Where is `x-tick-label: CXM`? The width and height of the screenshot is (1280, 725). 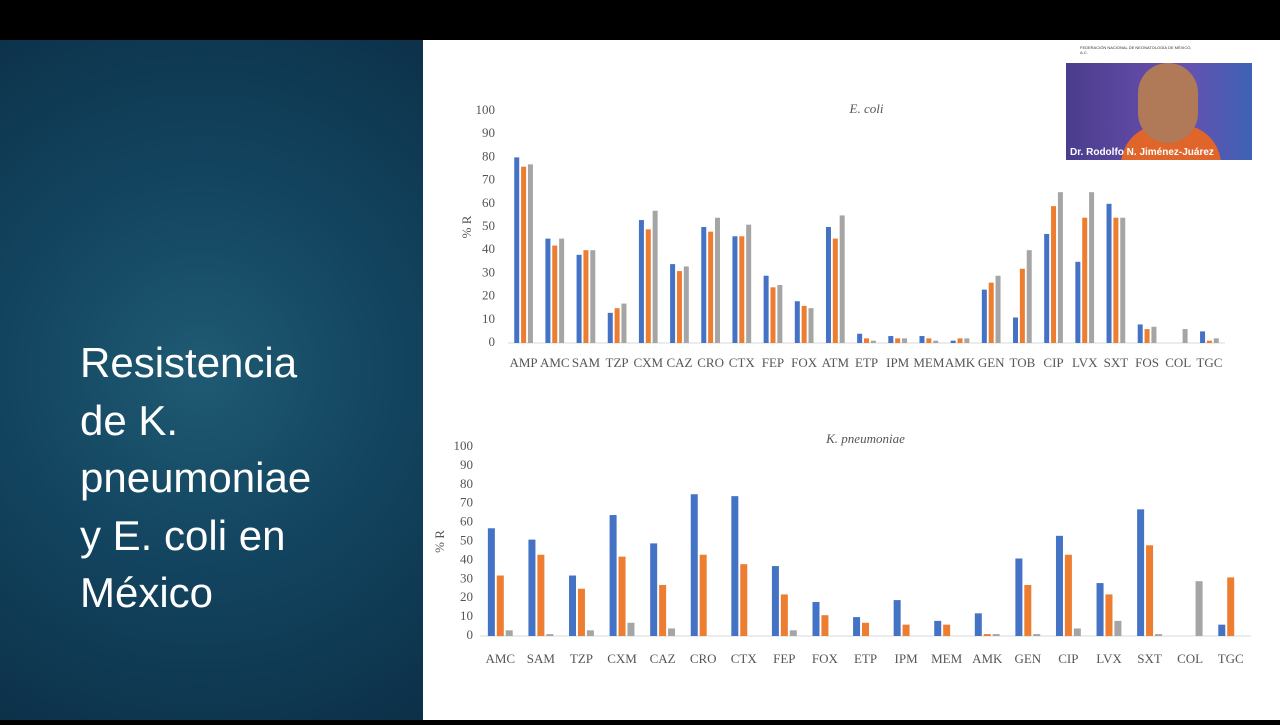
x-tick-label: CXM is located at coordinates (648, 362).